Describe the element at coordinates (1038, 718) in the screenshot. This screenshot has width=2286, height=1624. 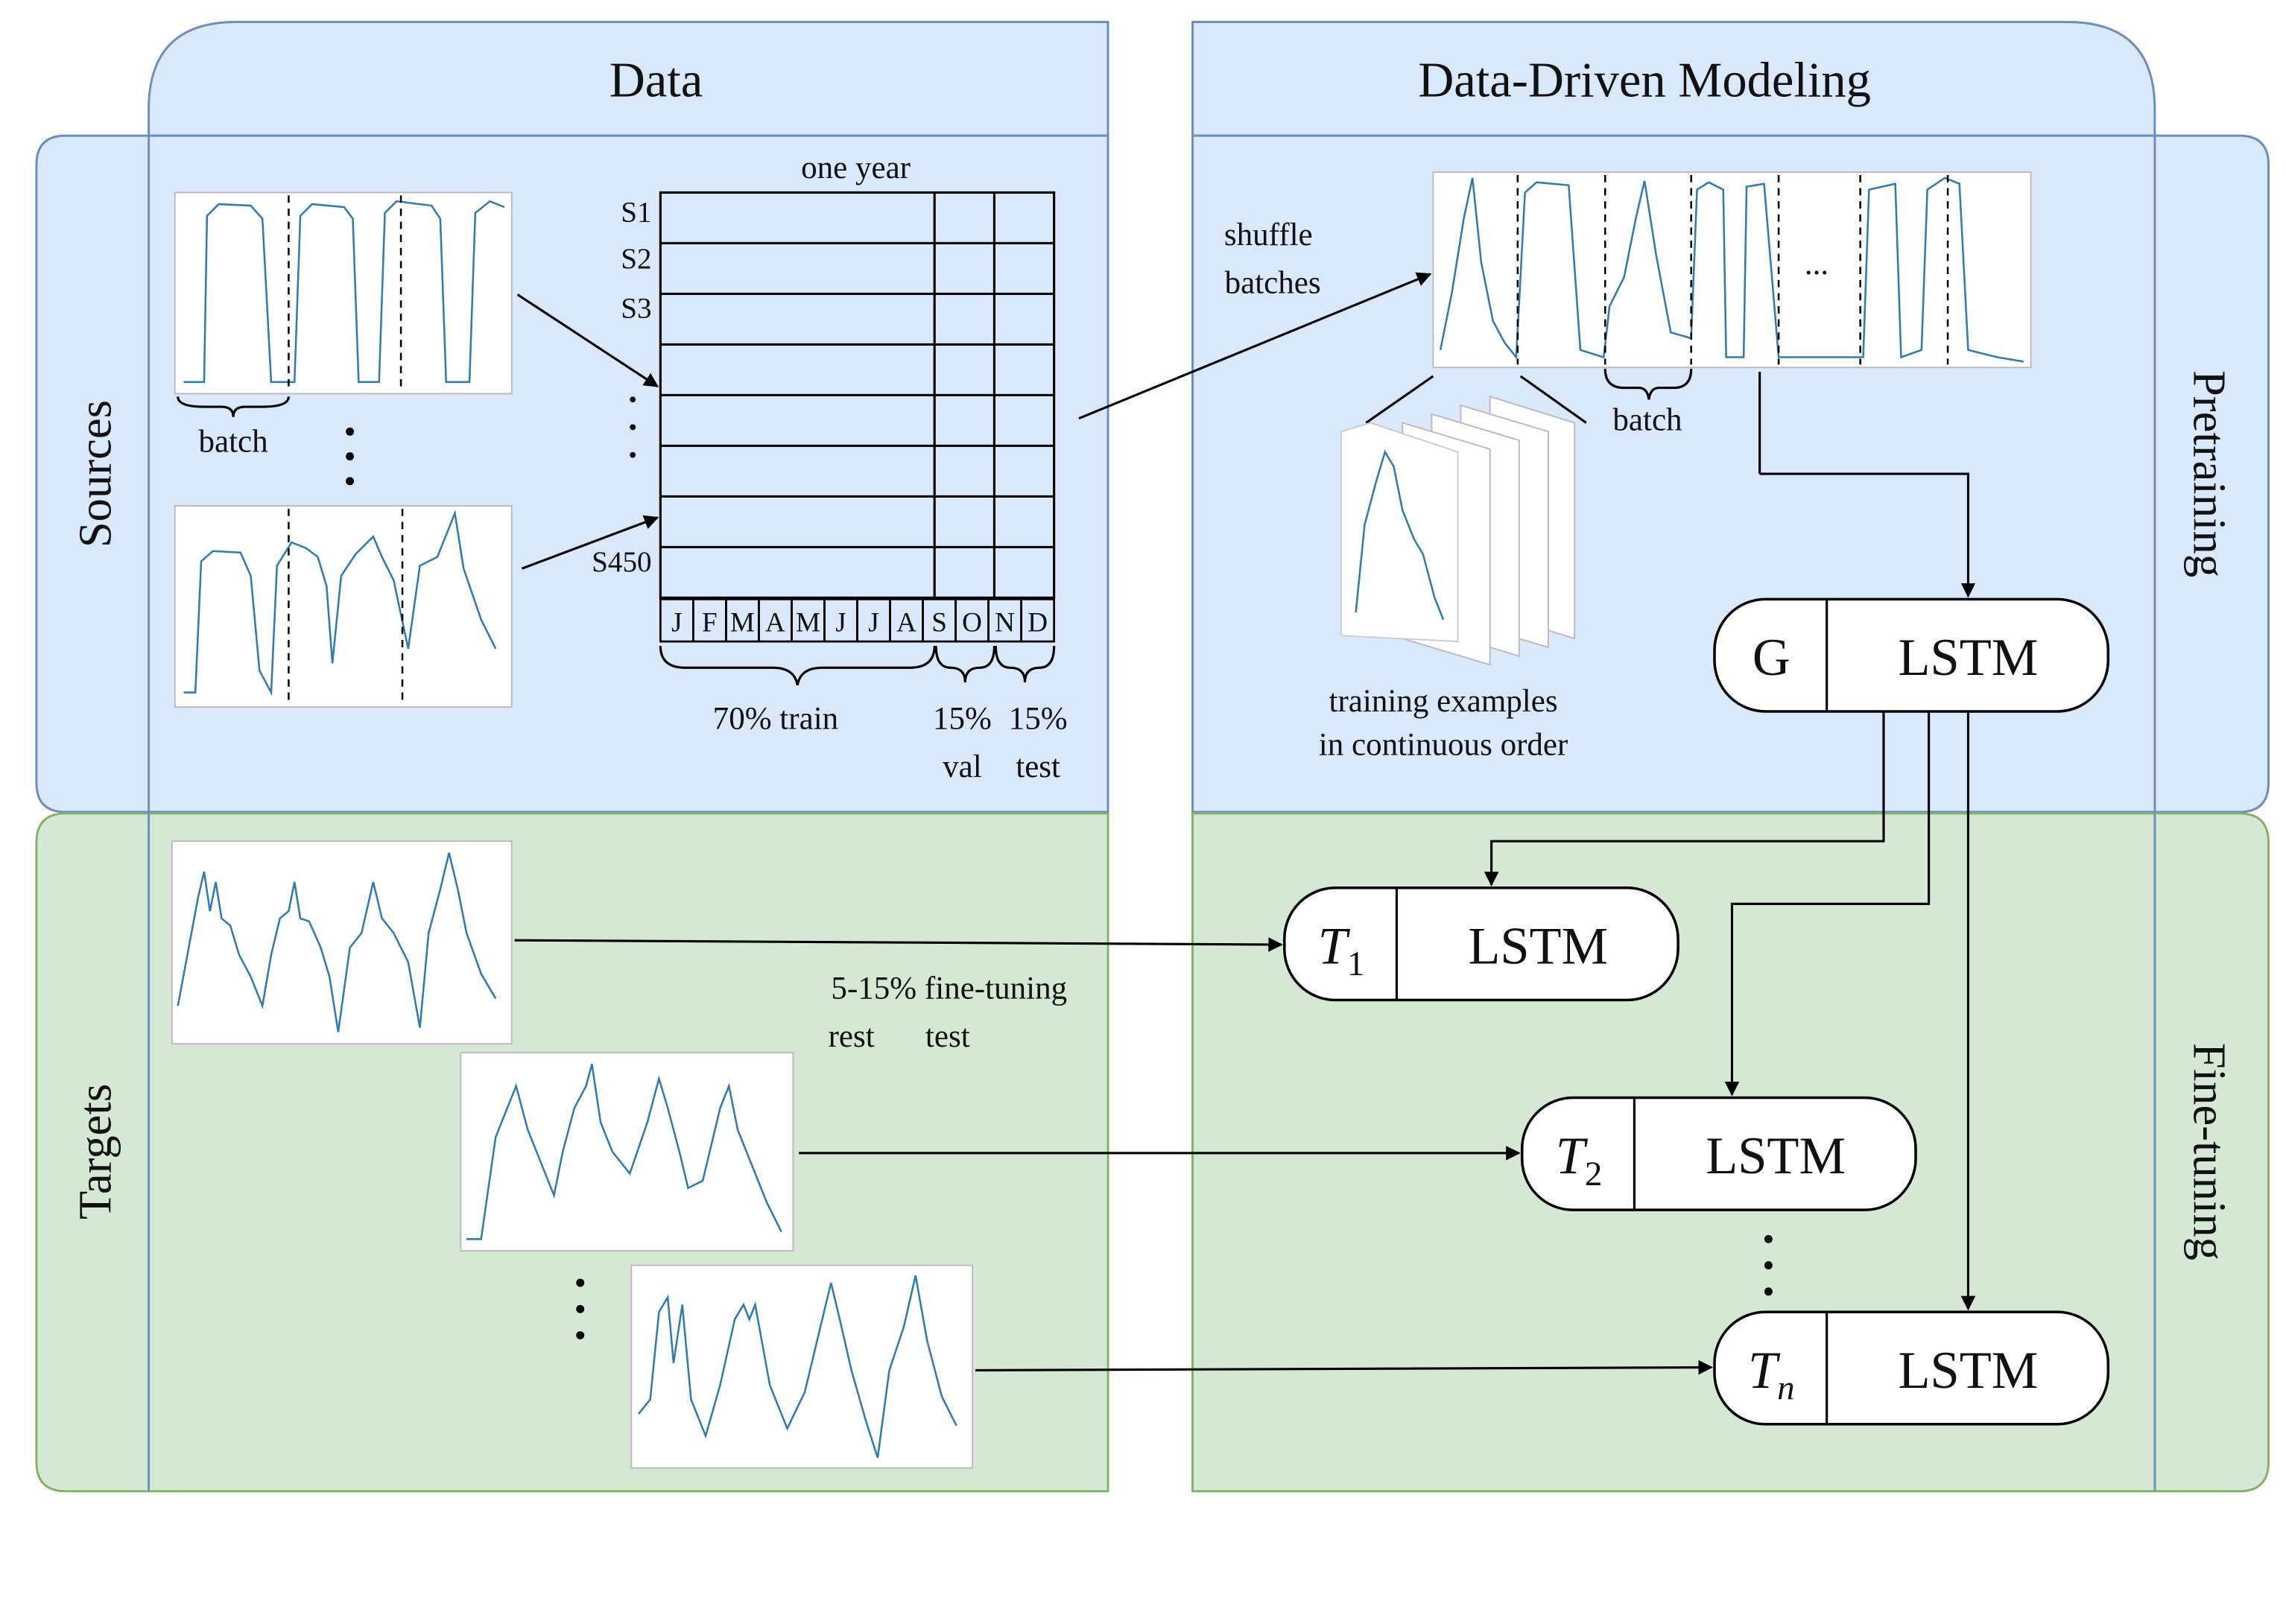
I see `test-pct: 15%` at that location.